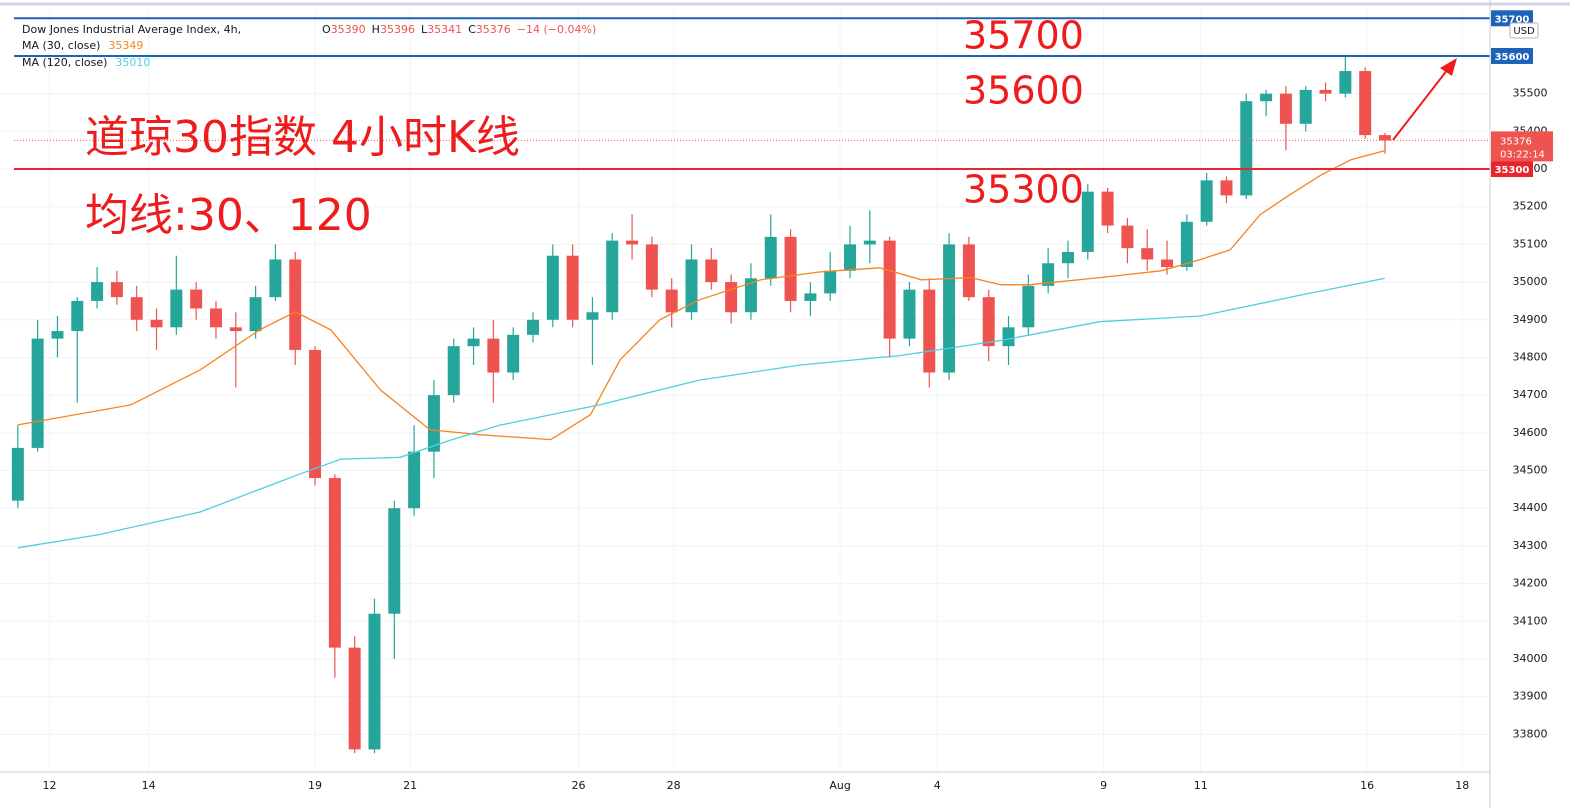  What do you see at coordinates (1462, 785) in the screenshot?
I see `x-tick-label: 18` at bounding box center [1462, 785].